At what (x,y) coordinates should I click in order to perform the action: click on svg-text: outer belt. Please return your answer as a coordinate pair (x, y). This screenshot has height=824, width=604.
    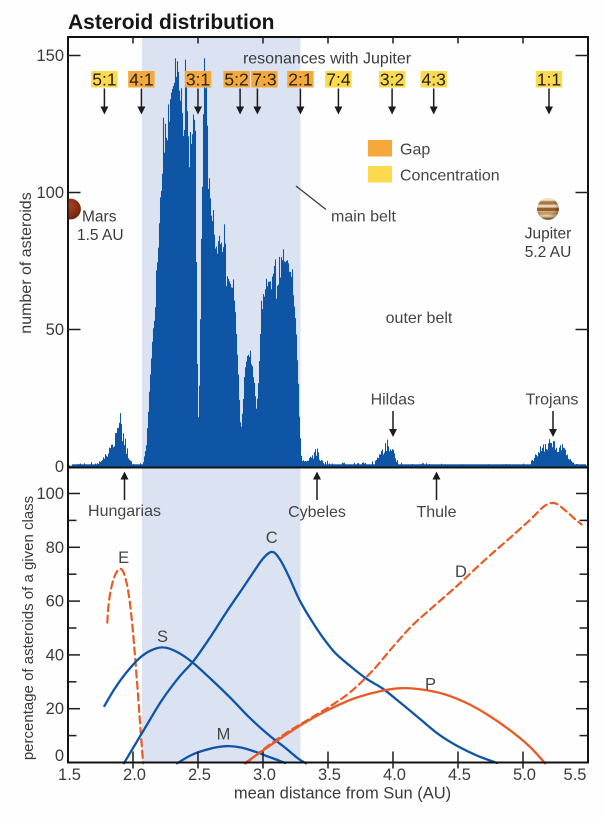
    Looking at the image, I should click on (419, 318).